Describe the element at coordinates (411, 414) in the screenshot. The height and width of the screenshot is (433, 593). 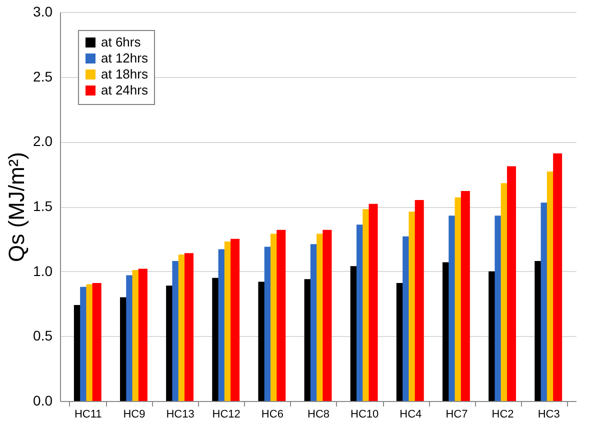
I see `x-tick-label: HC4` at that location.